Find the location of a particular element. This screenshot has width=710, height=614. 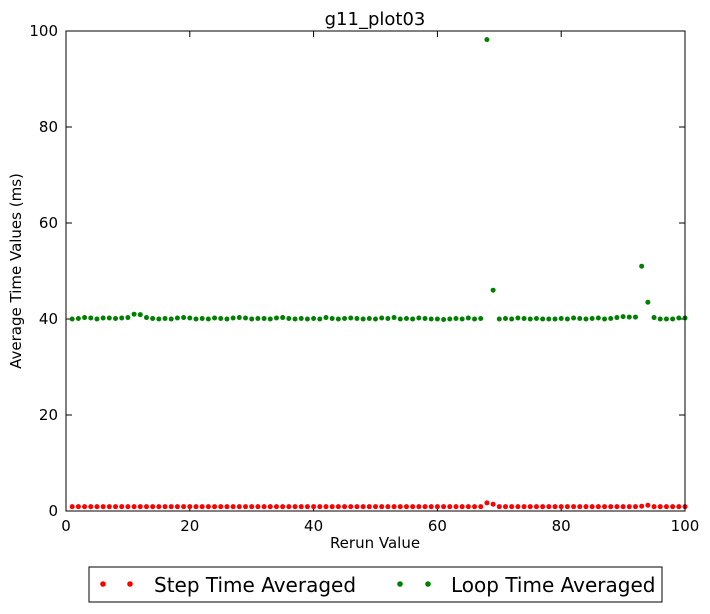

x-axis-label: Rerun Value is located at coordinates (375, 543).